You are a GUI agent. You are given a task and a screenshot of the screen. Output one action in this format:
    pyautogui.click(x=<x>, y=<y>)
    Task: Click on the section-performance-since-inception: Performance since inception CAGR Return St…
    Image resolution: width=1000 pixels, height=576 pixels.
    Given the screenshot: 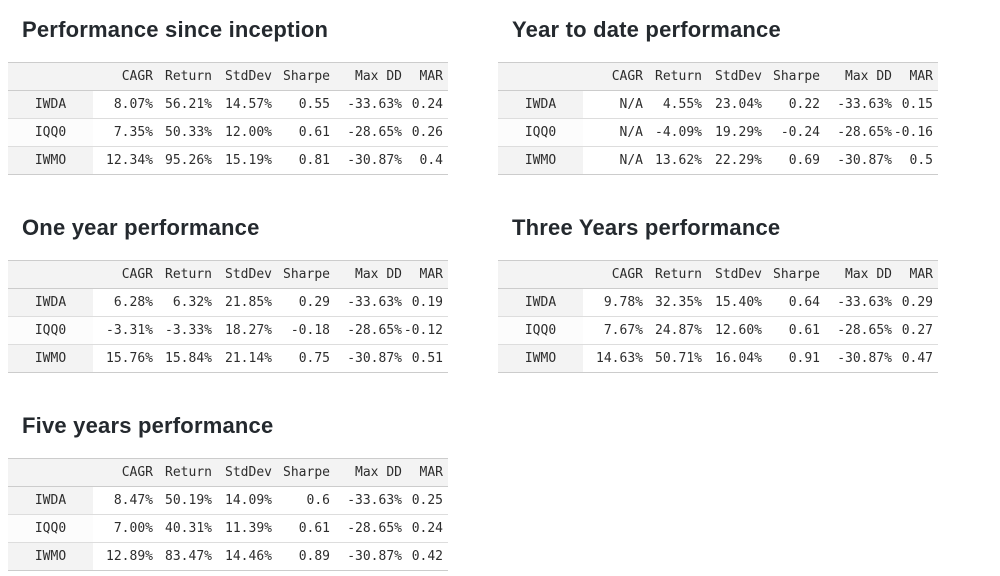 What is the action you would take?
    pyautogui.click(x=228, y=95)
    